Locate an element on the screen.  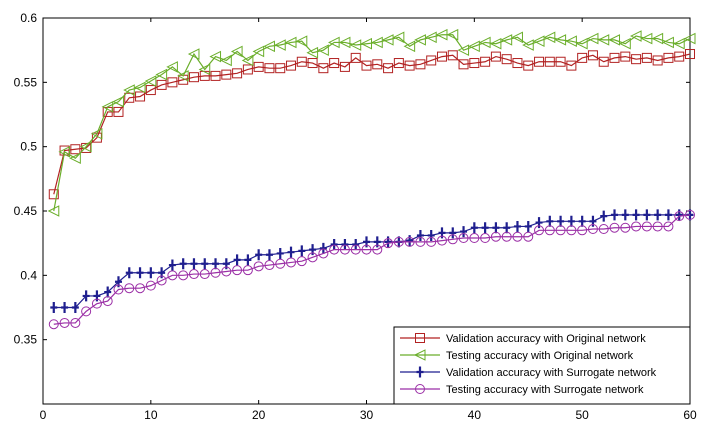
legend-item: Testing accuracy with Original network is located at coordinates (517, 355).